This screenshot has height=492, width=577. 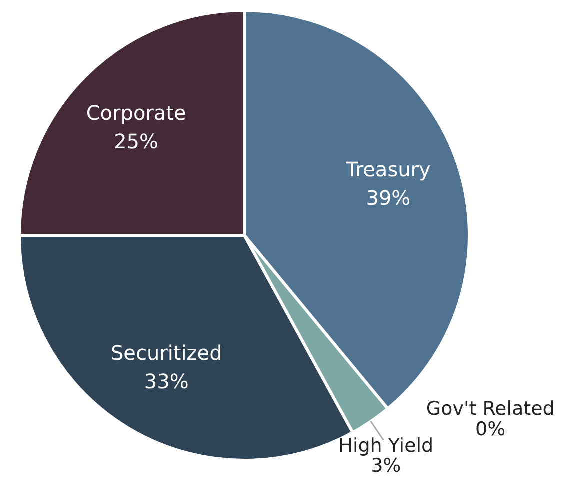 What do you see at coordinates (388, 169) in the screenshot?
I see `slice-label: Treasury` at bounding box center [388, 169].